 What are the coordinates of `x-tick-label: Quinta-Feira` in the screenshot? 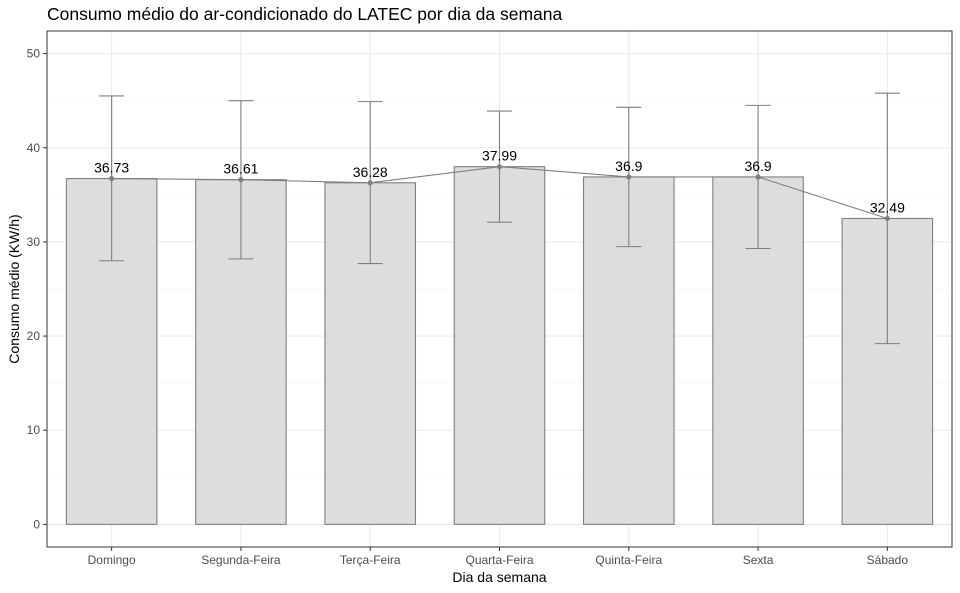 It's located at (628, 560).